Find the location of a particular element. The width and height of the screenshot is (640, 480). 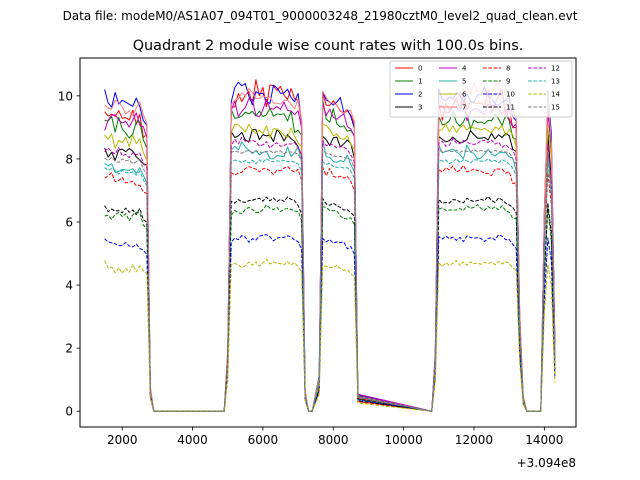

y-tick-label: 4 is located at coordinates (69, 286).